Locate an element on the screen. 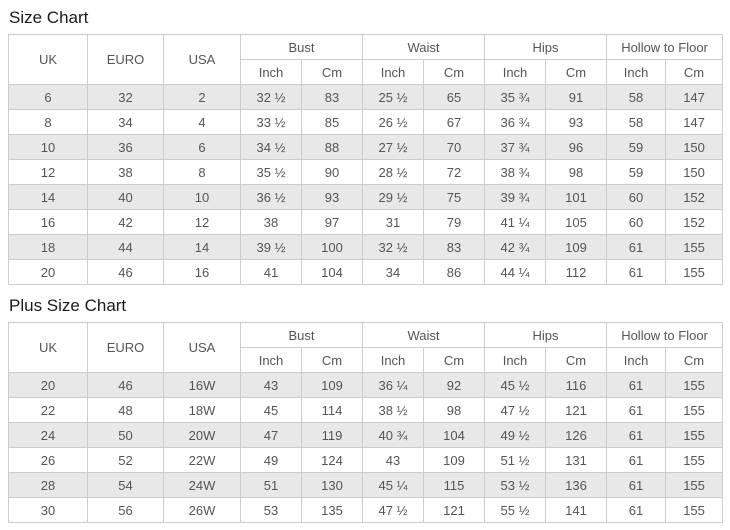 This screenshot has height=530, width=730. table-cell: 24W is located at coordinates (202, 485).